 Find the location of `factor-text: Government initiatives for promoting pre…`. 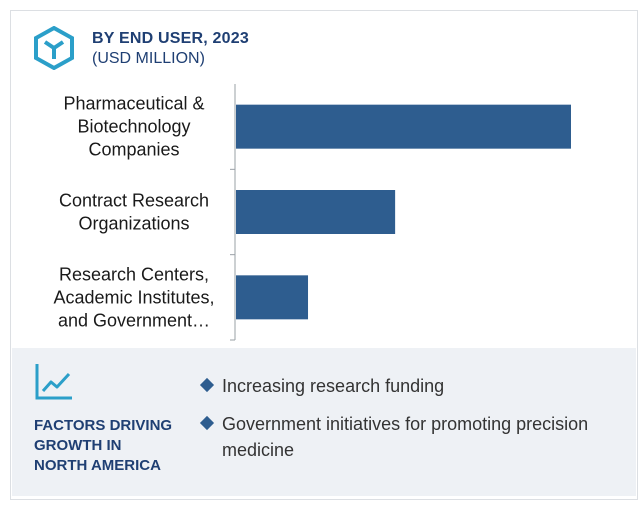

factor-text: Government initiatives for promoting pre… is located at coordinates (405, 437).